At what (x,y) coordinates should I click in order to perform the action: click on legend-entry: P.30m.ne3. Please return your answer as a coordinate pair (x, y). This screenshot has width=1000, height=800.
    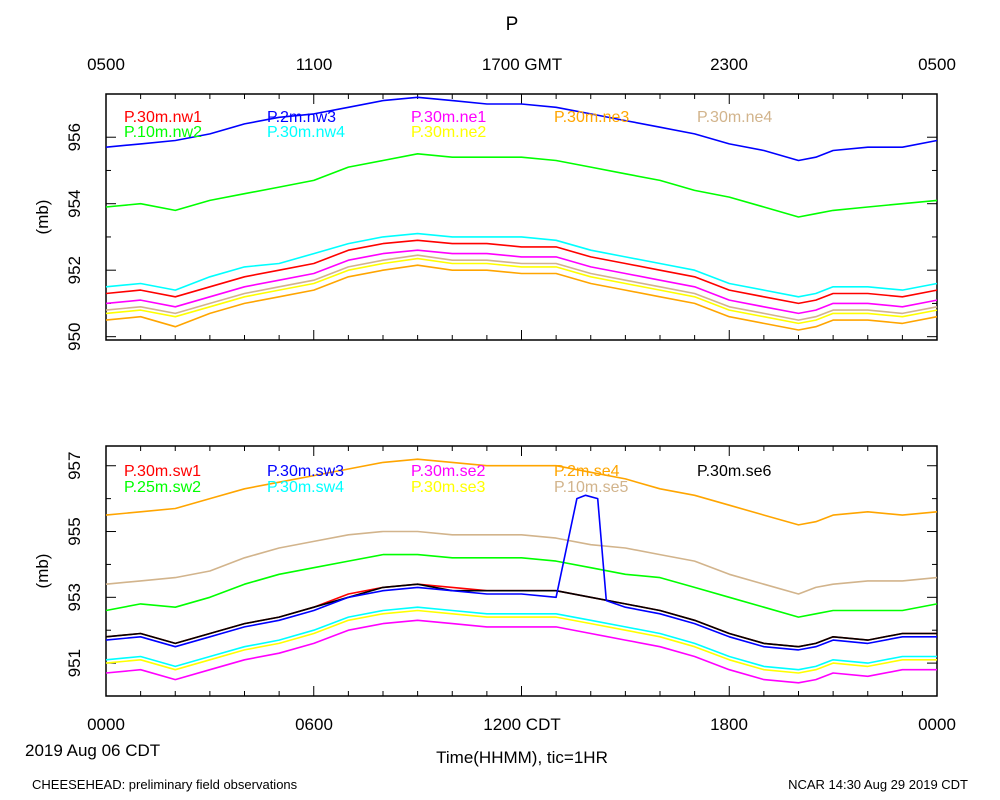
    Looking at the image, I should click on (591, 117).